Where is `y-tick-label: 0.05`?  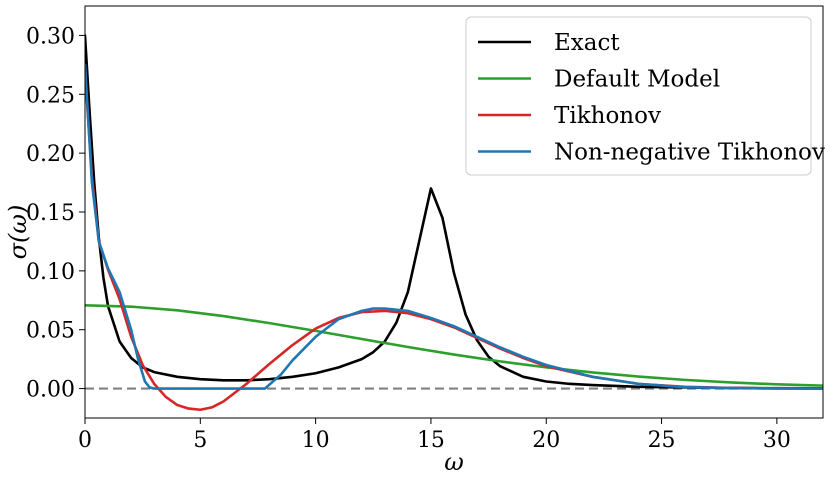
y-tick-label: 0.05 is located at coordinates (50, 331).